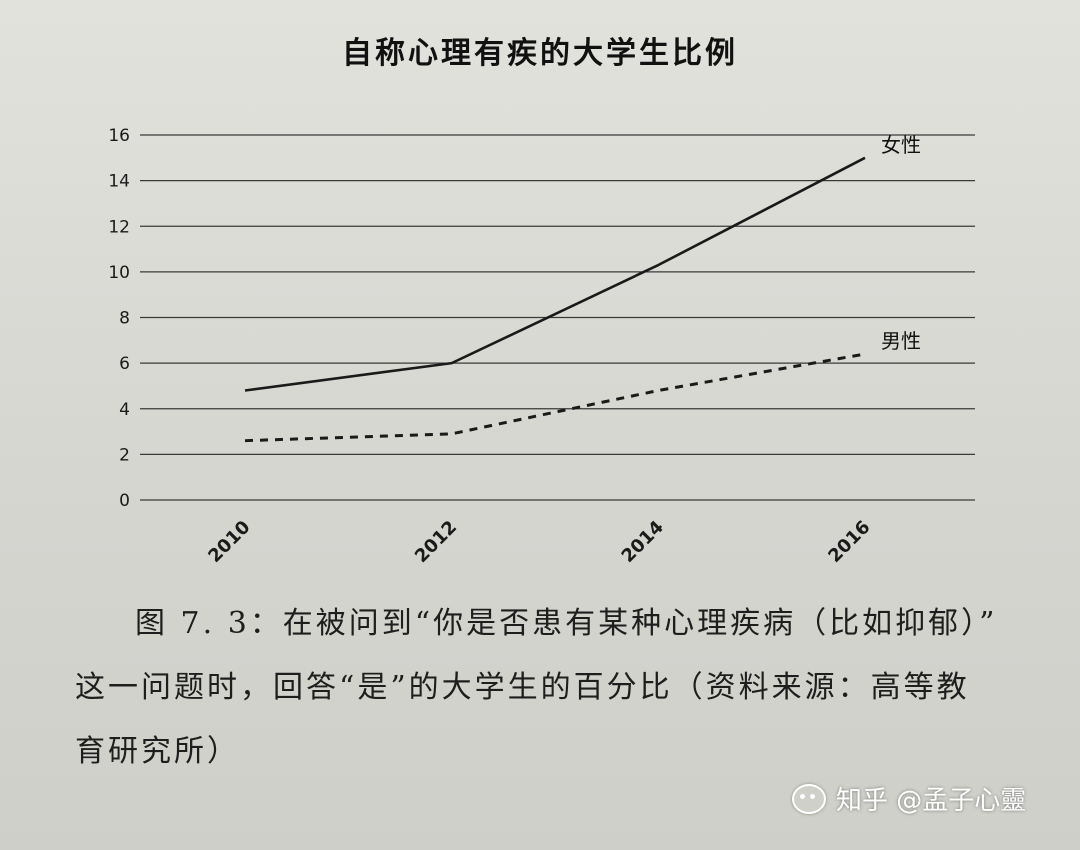 The image size is (1080, 850). What do you see at coordinates (157, 751) in the screenshot?
I see `caption-line-3: 育研究所）` at bounding box center [157, 751].